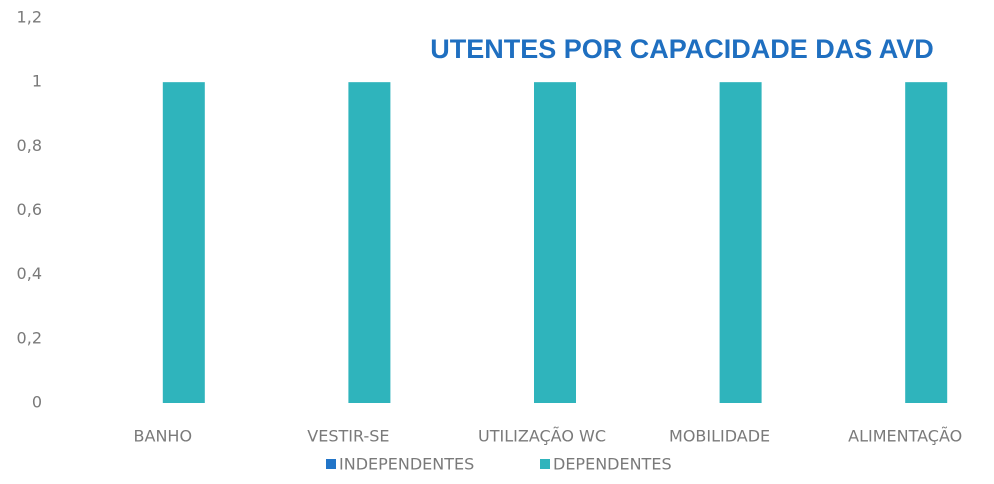 The height and width of the screenshot is (484, 994). What do you see at coordinates (719, 436) in the screenshot?
I see `x-tick-label: MOBILIDADE` at bounding box center [719, 436].